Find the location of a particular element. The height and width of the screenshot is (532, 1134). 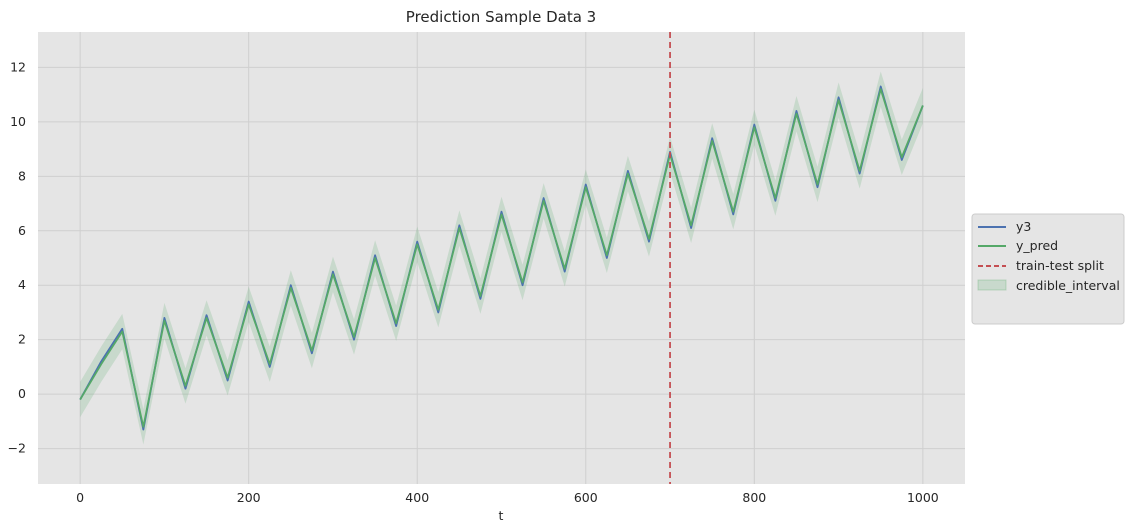

y-tick-label-6: 10 is located at coordinates (18, 121).